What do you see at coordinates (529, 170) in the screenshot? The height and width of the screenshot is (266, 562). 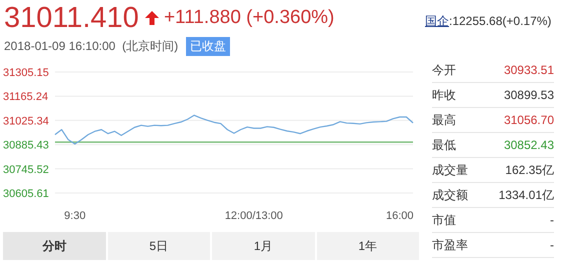 I see `text: 162.35亿` at bounding box center [529, 170].